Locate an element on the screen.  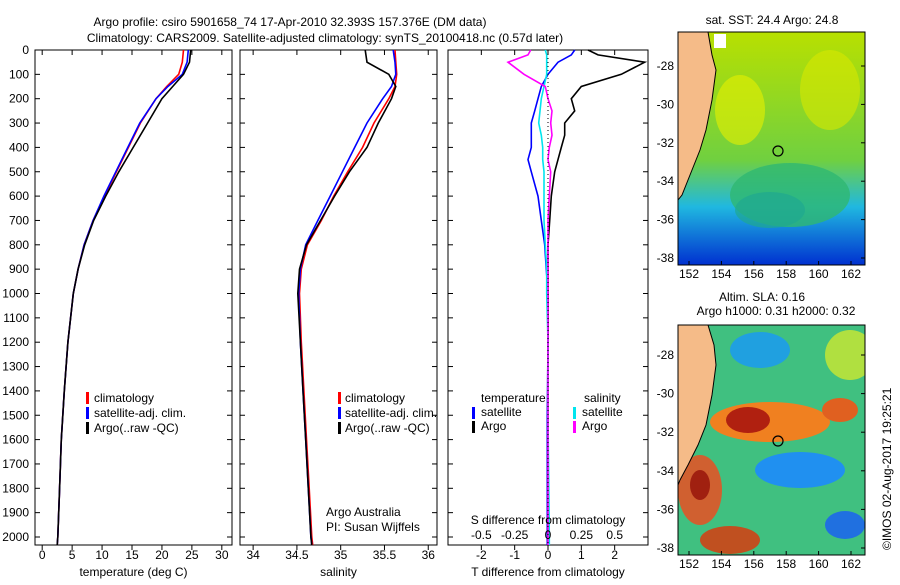
x-tick-label: 35.5 is located at coordinates (385, 555).